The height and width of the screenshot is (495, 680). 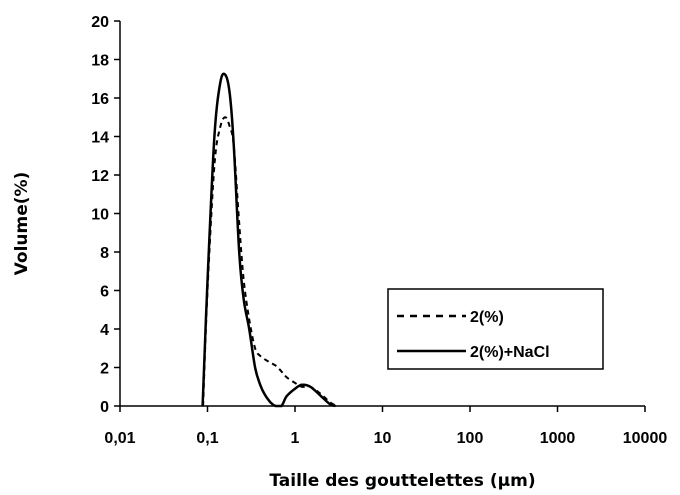 I want to click on legend-label-2pct: 2(%), so click(x=487, y=317).